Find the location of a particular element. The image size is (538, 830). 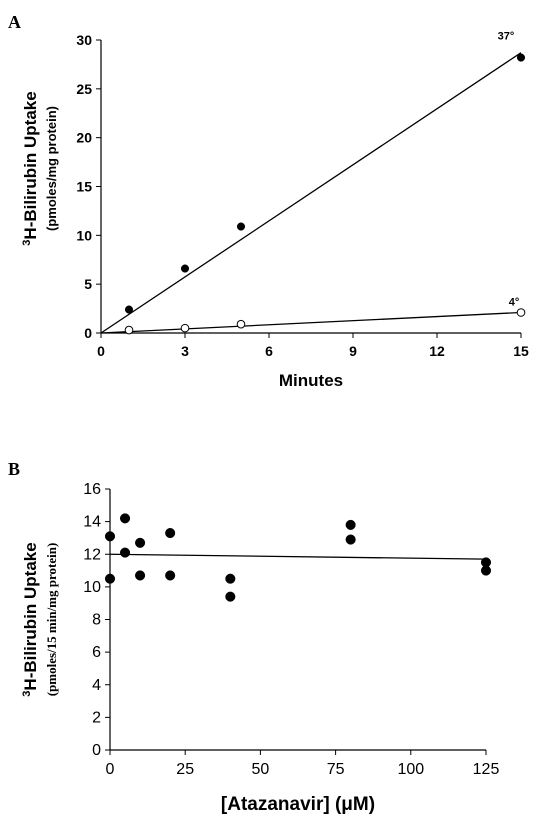

y-tick-label: 30 is located at coordinates (84, 40).